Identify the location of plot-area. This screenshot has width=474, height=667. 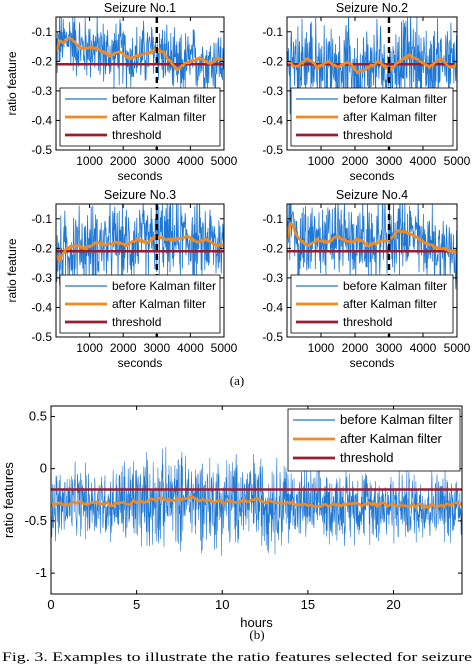
(256, 501).